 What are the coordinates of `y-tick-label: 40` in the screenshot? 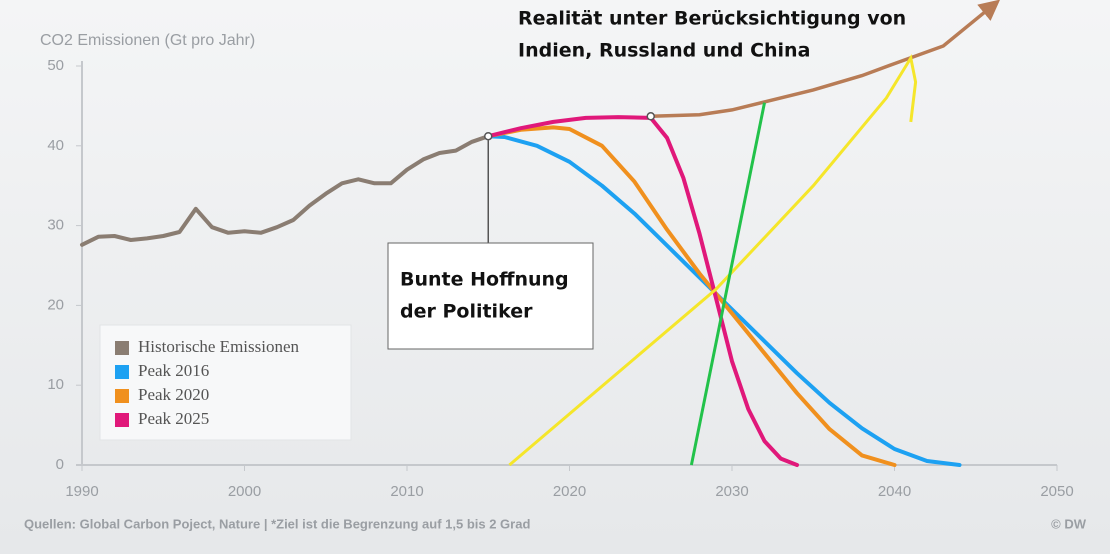 It's located at (55, 145).